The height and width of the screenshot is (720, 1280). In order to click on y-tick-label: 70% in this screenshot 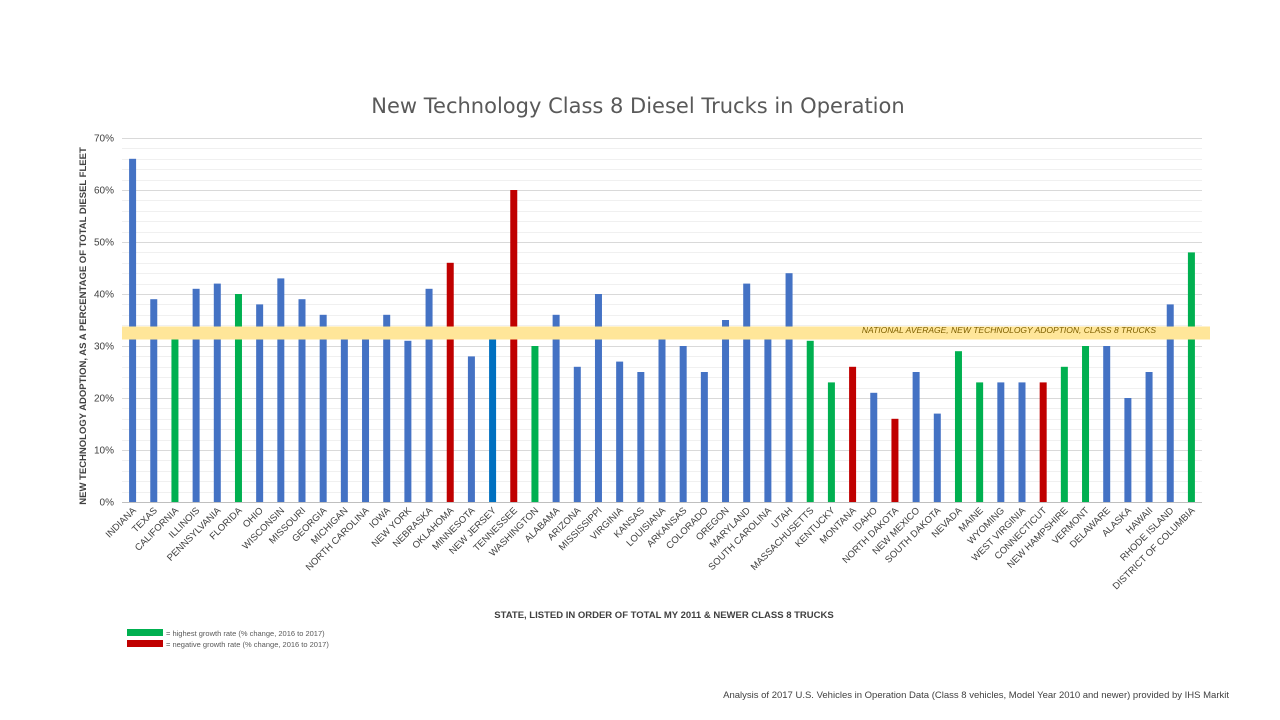, I will do `click(104, 139)`.